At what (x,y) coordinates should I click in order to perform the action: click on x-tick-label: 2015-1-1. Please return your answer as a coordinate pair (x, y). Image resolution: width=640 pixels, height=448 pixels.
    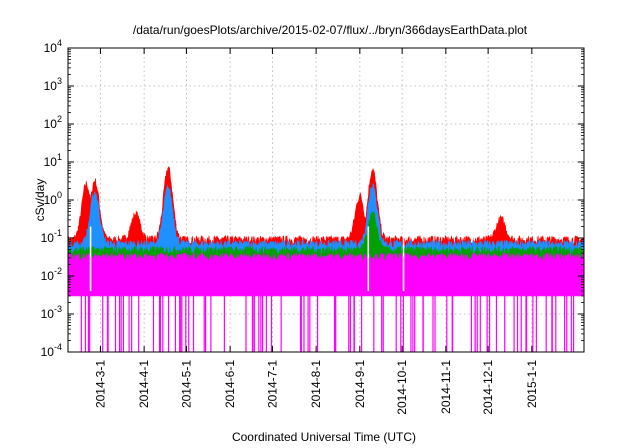
    Looking at the image, I should click on (532, 384).